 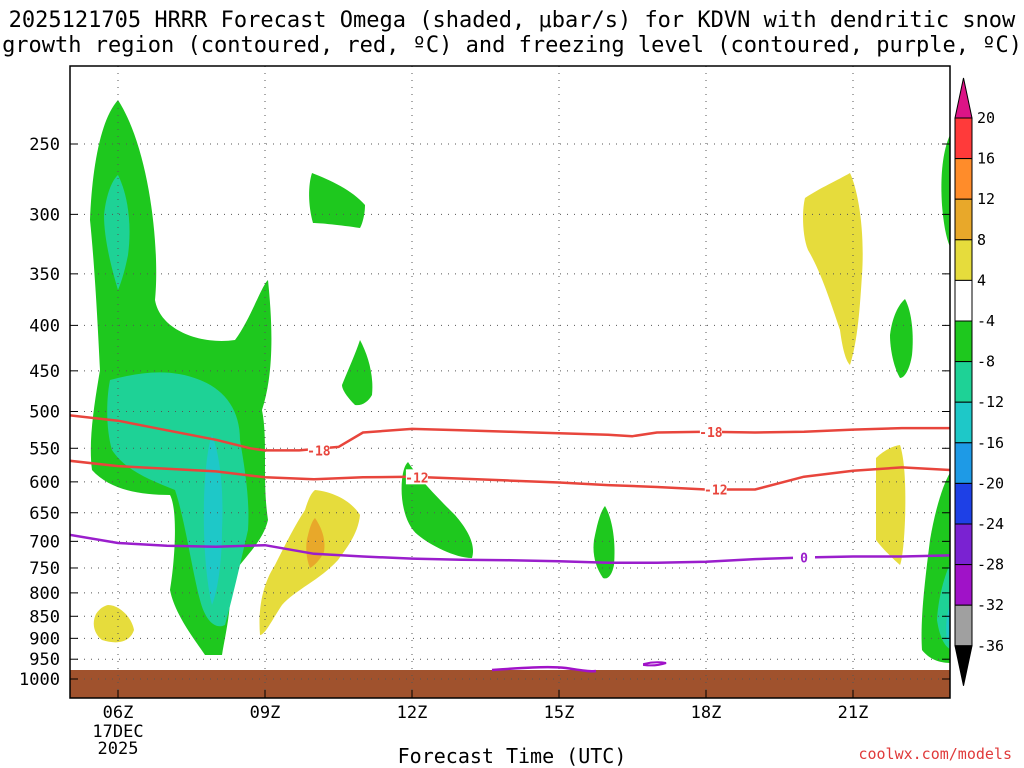 What do you see at coordinates (510, 475) in the screenshot?
I see `dgz-lower-contour` at bounding box center [510, 475].